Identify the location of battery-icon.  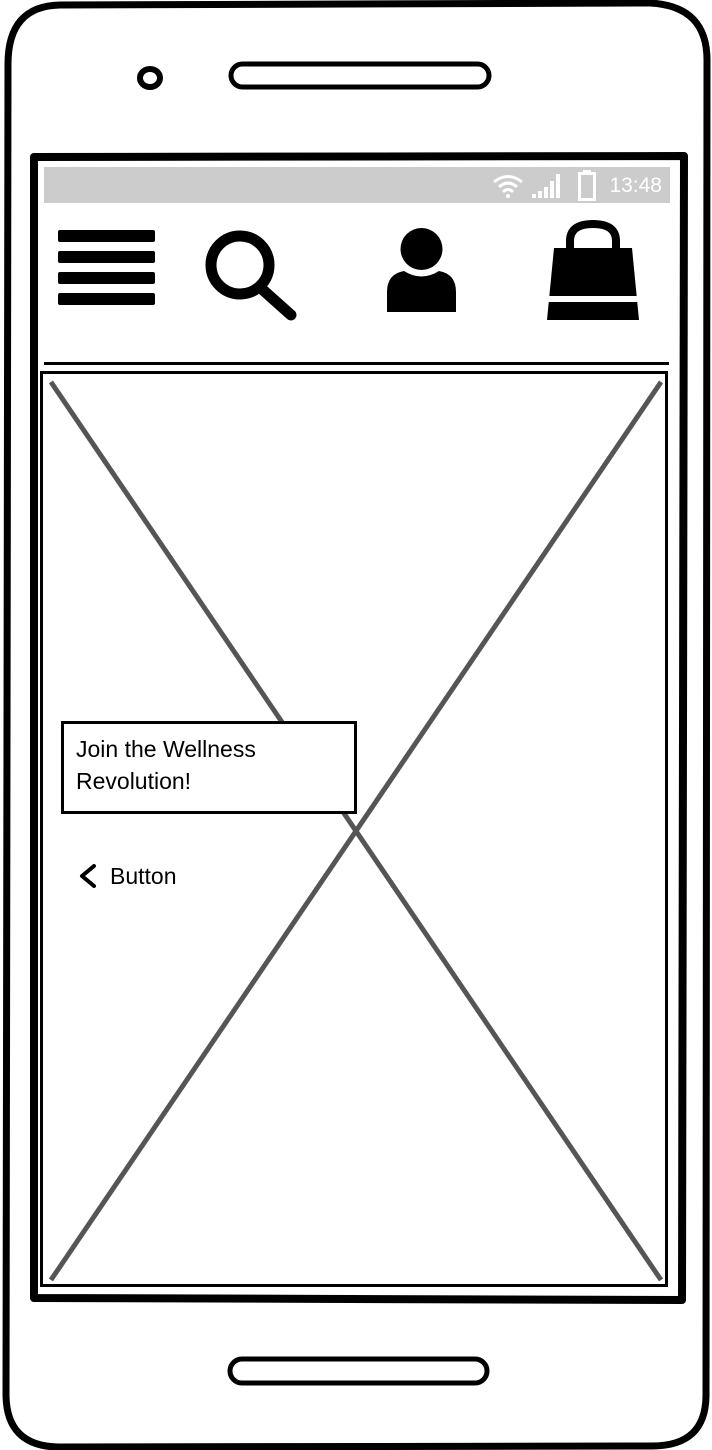
(587, 185).